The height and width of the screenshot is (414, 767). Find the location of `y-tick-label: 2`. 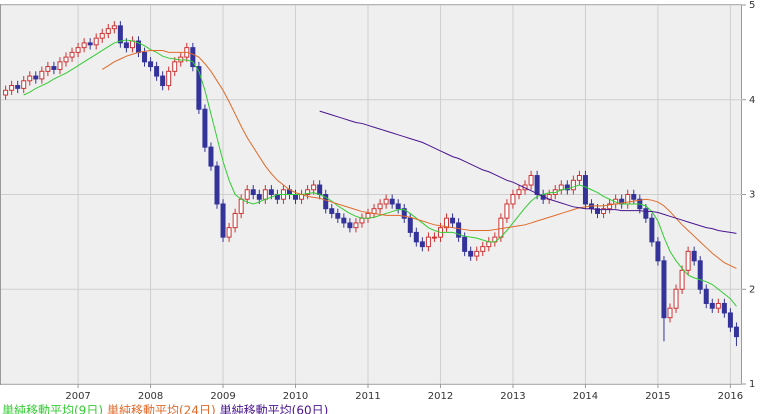

y-tick-label: 2 is located at coordinates (752, 289).